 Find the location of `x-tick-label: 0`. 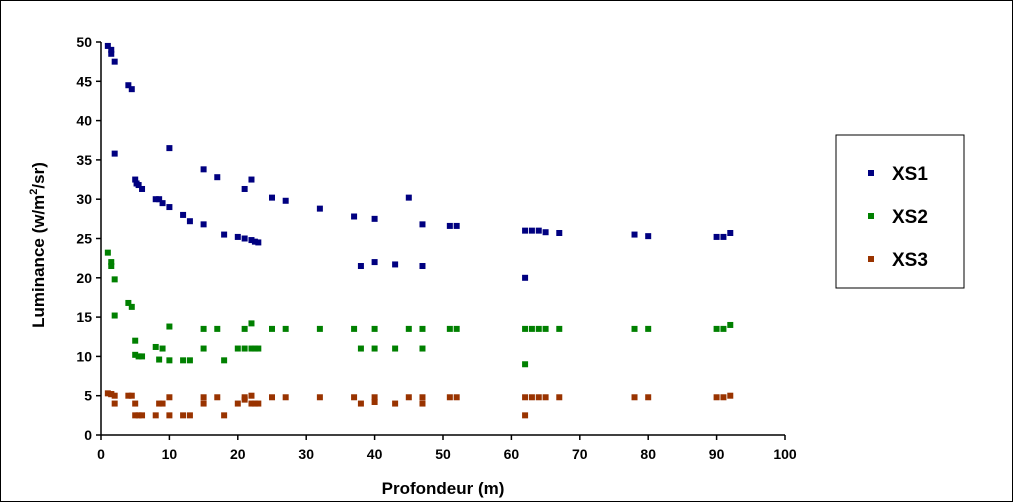

x-tick-label: 0 is located at coordinates (101, 454).